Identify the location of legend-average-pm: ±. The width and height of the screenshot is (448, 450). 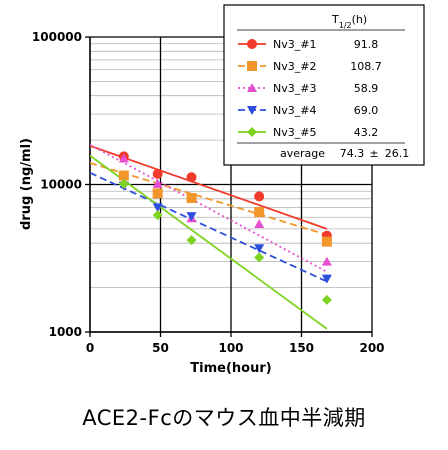
(373, 153).